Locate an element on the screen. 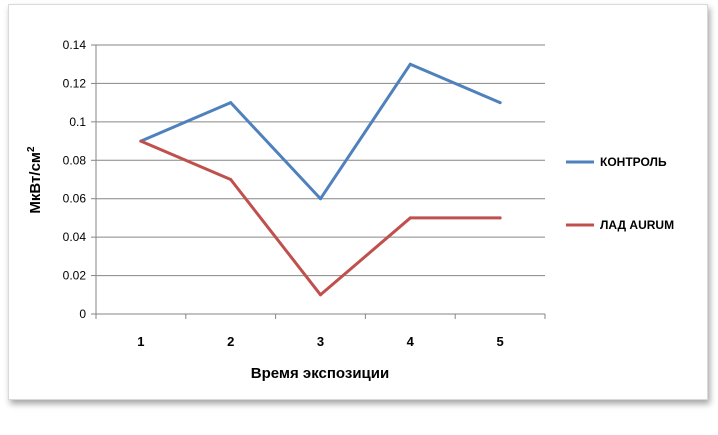  y-tick-label: 0.14 is located at coordinates (75, 45).